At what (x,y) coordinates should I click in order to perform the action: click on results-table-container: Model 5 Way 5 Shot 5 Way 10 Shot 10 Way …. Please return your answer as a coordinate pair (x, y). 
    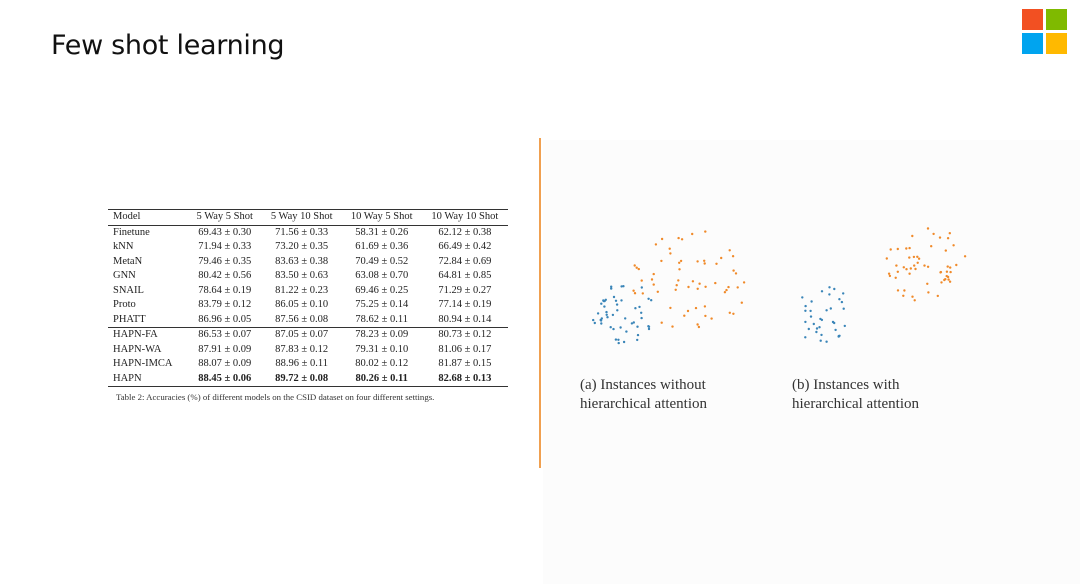
    Looking at the image, I should click on (308, 298).